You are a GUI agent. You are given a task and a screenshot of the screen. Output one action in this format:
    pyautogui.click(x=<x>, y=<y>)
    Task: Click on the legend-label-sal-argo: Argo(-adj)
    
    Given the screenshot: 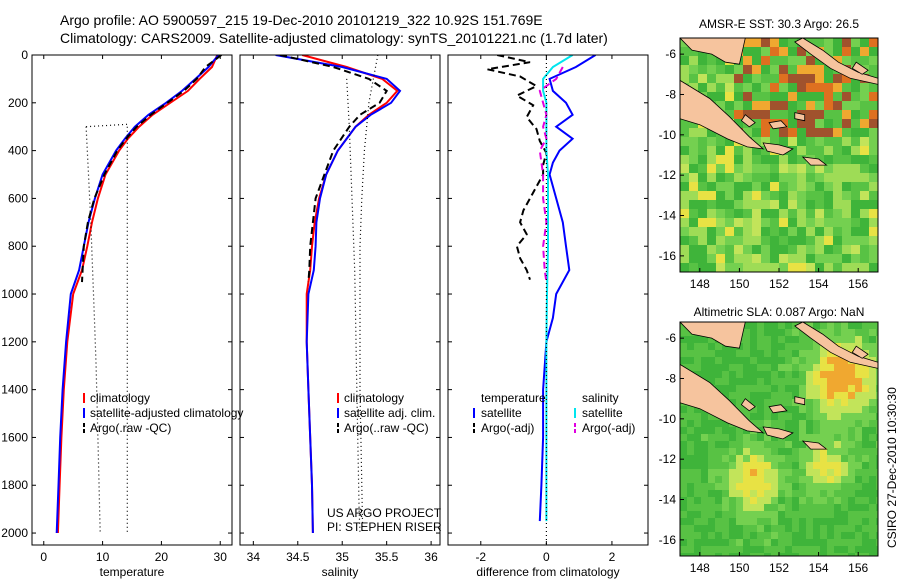 What is the action you would take?
    pyautogui.click(x=608, y=428)
    